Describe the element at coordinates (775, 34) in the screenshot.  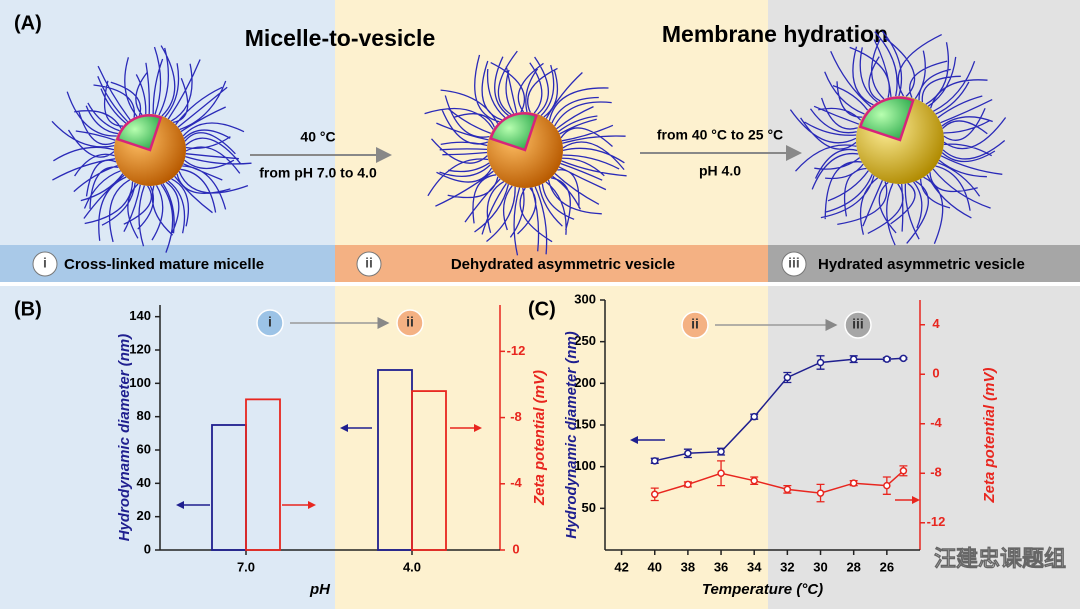
I see `heading: Membrane hydration` at that location.